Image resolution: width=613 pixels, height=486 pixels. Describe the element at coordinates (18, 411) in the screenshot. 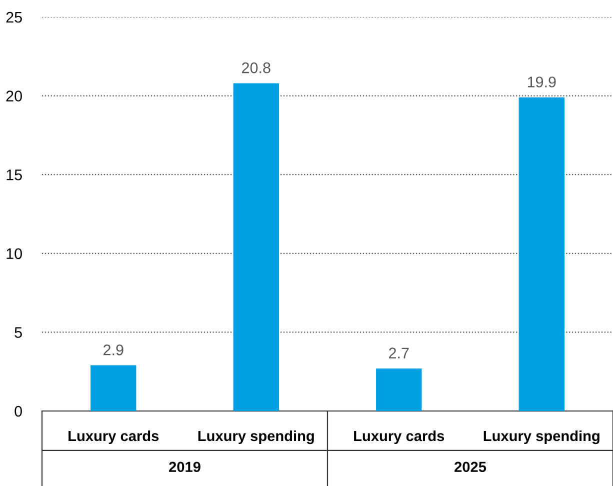

I see `y-tick-label: 0` at that location.